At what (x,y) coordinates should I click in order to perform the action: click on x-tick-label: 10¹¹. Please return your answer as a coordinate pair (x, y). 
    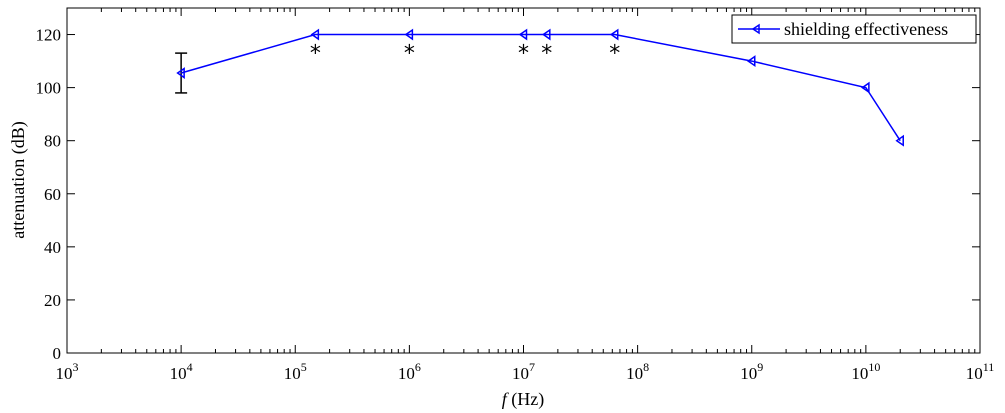
    Looking at the image, I should click on (980, 371).